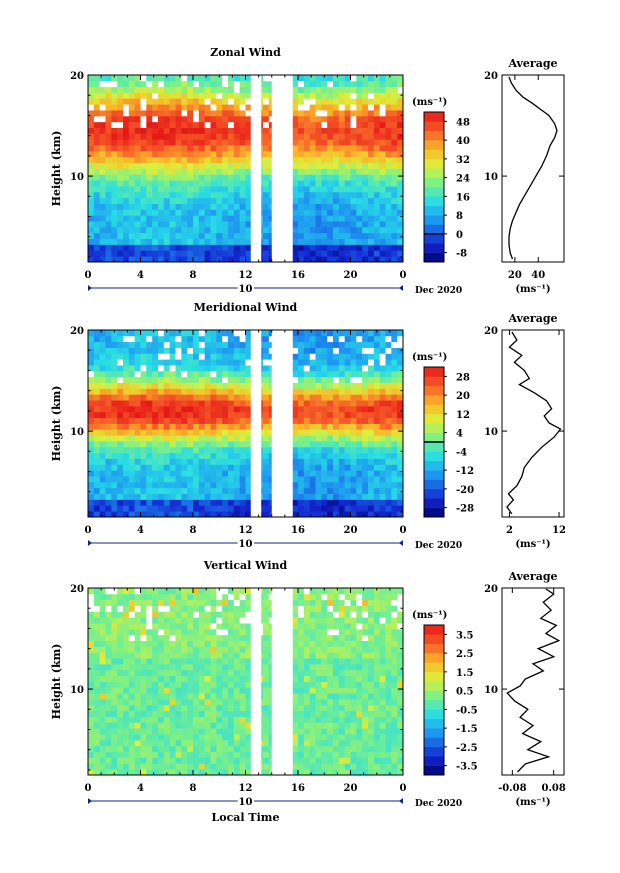  Describe the element at coordinates (140, 530) in the screenshot. I see `x-tick-label: 4` at that location.